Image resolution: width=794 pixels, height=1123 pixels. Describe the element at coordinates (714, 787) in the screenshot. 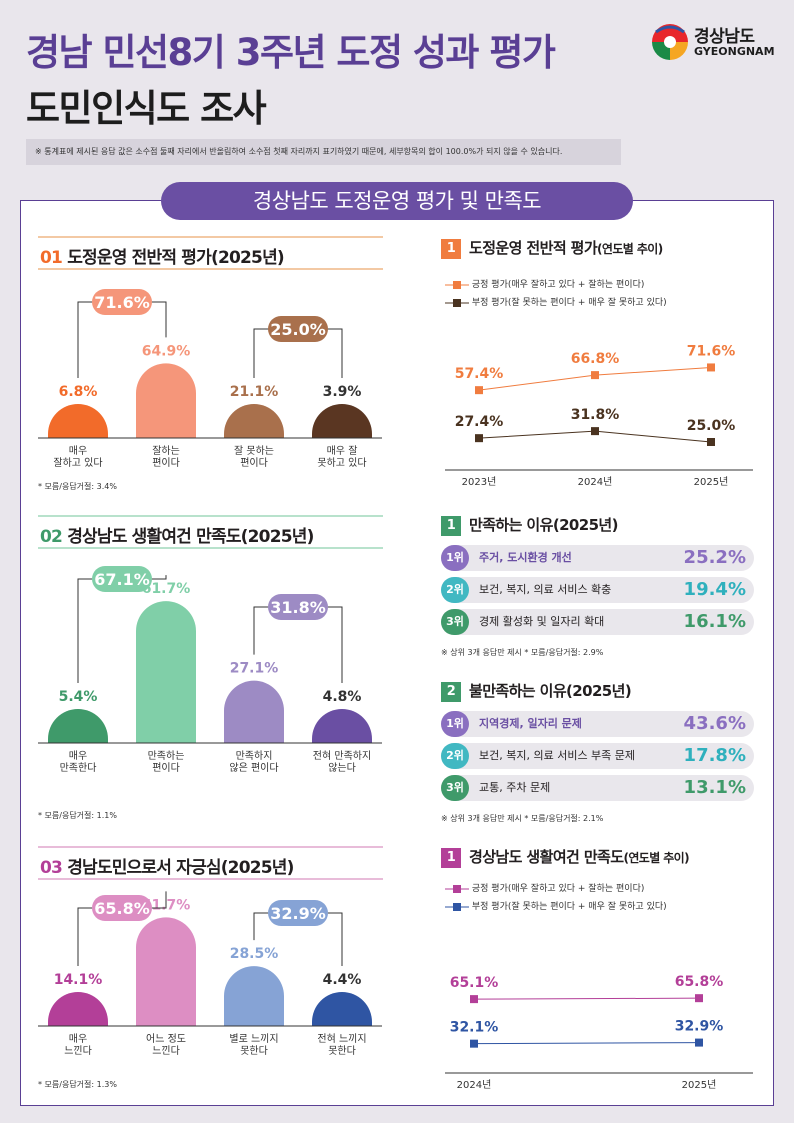

I see `rank-value: 13.1%` at that location.